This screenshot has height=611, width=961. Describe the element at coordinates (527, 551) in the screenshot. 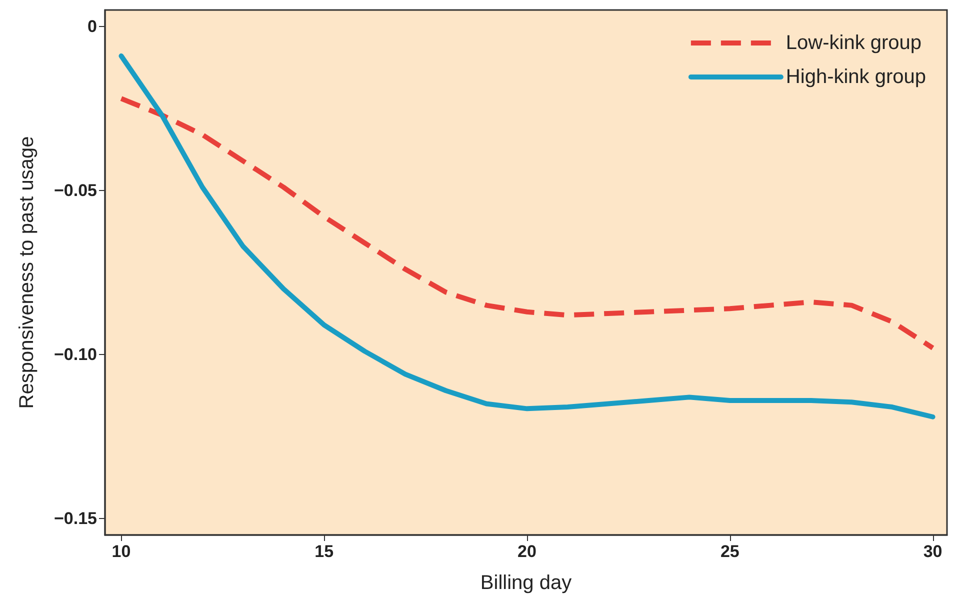

I see `x-tick-label: 20` at that location.